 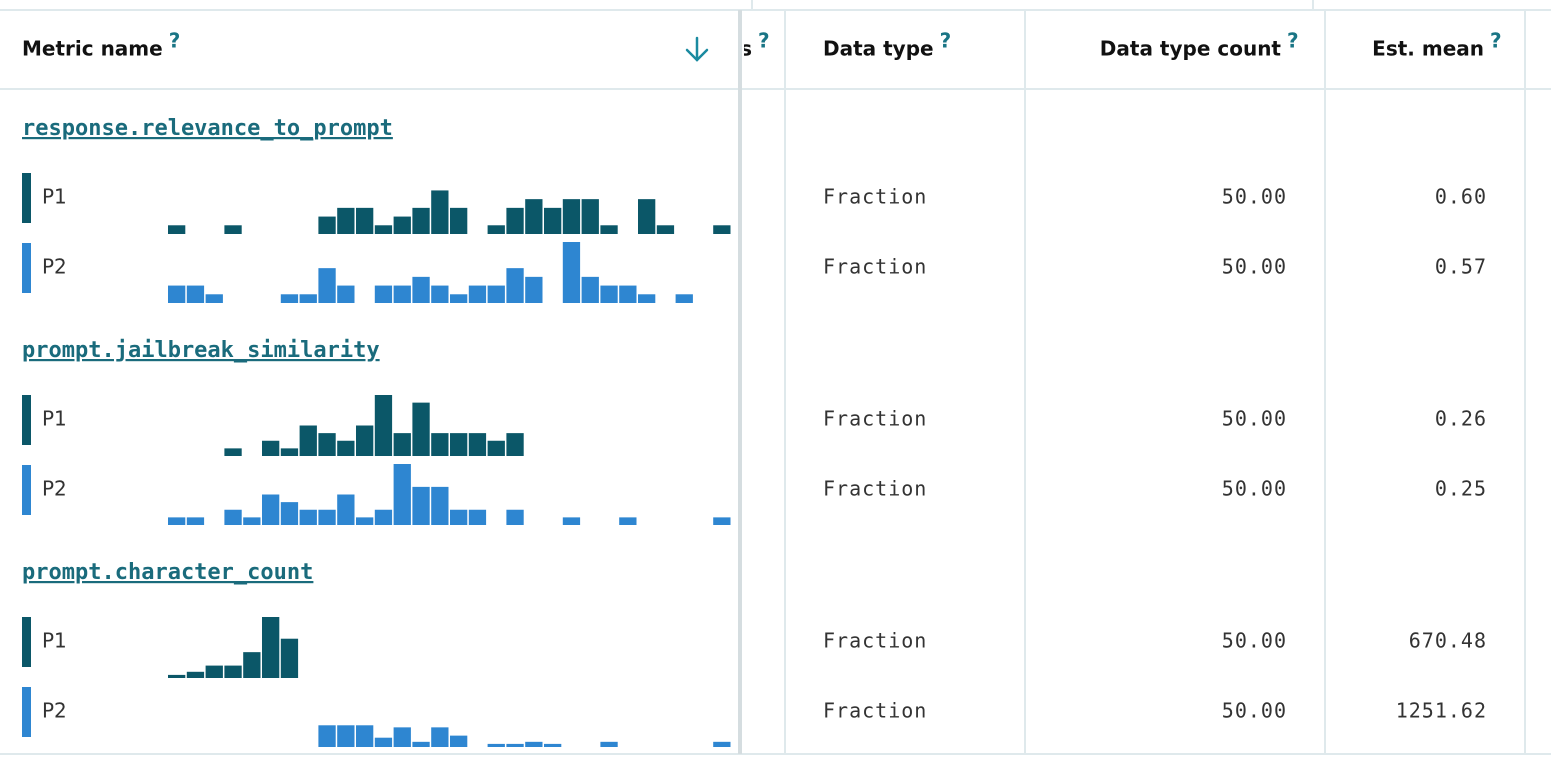 What do you see at coordinates (1441, 711) in the screenshot?
I see `est-mean-cell: 1251.62` at bounding box center [1441, 711].